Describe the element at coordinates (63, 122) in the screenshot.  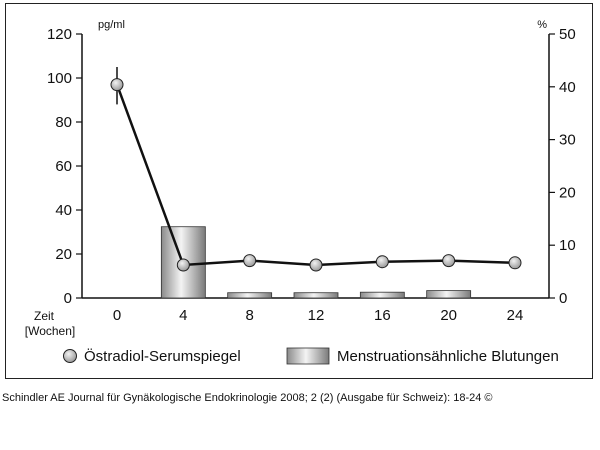
I see `left-tick-label: 80` at that location.